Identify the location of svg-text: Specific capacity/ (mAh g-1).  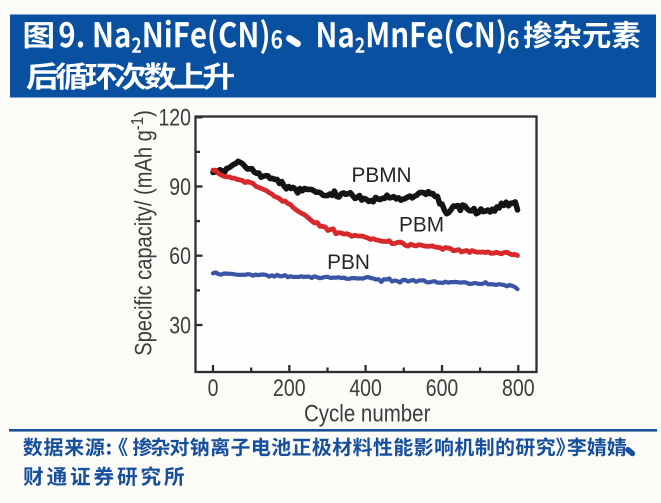
(142, 233).